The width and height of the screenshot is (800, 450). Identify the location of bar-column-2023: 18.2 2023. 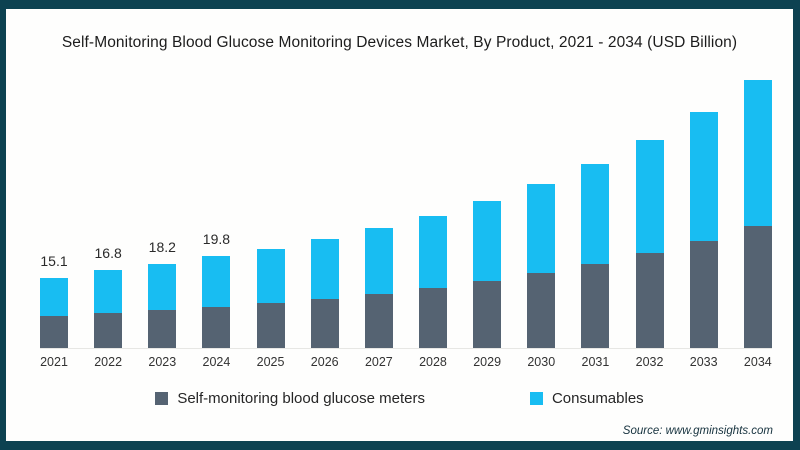
(162, 303).